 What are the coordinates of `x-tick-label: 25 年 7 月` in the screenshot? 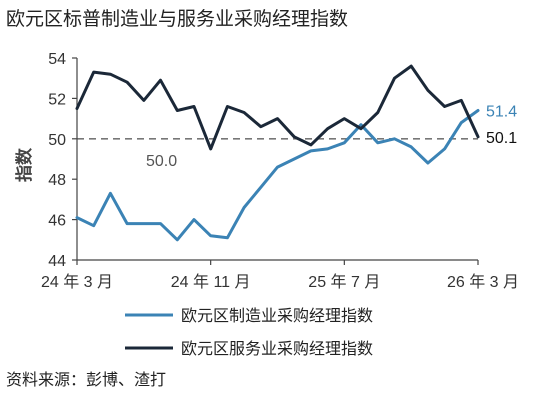 It's located at (344, 282).